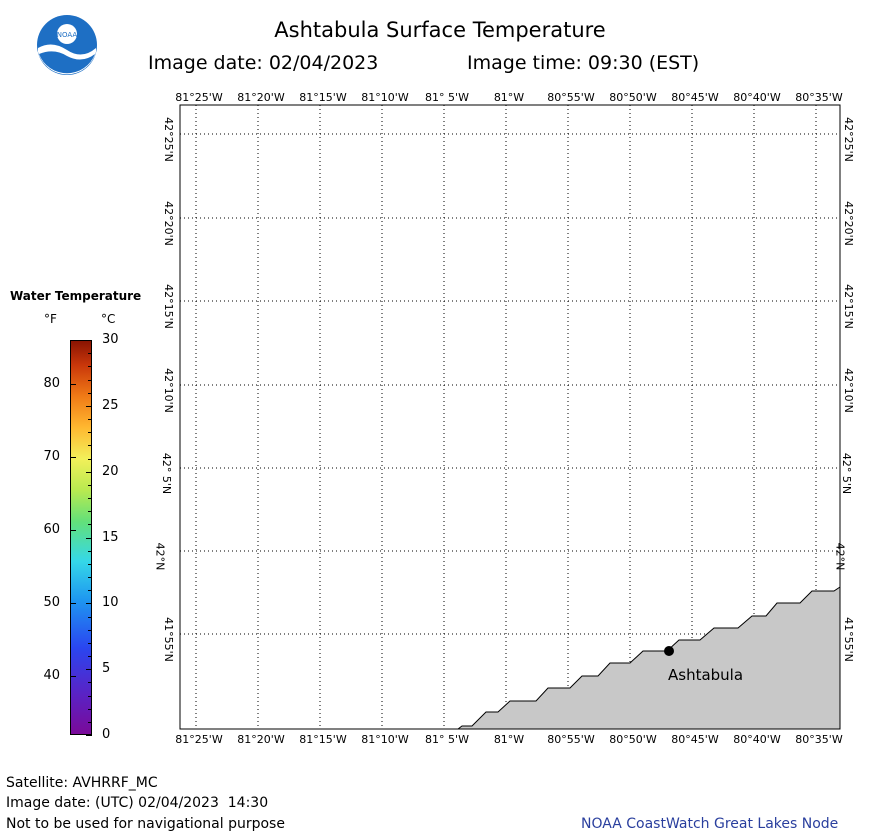 This screenshot has height=840, width=880. Describe the element at coordinates (137, 803) in the screenshot. I see `utc-date: Image date: (UTC) 02/04/2023 14:30` at that location.